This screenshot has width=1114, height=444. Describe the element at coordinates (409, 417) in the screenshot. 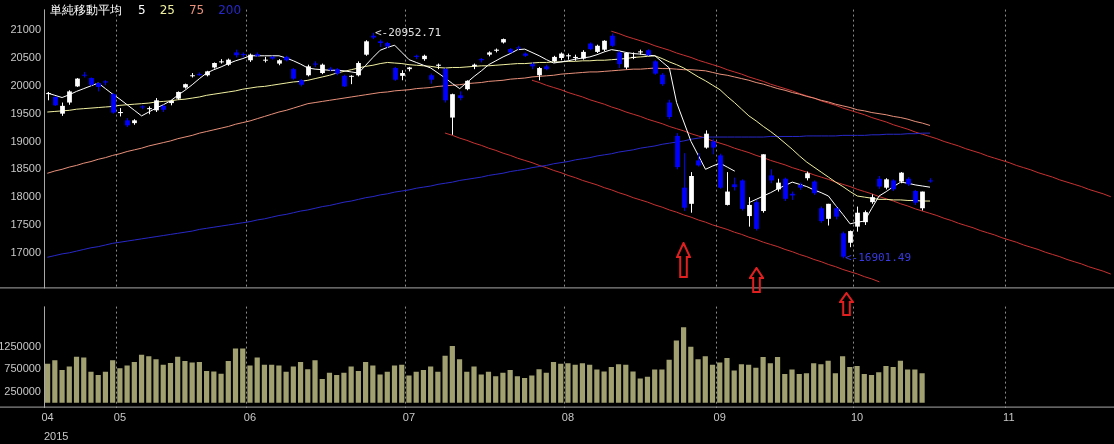

I see `x-tick-label: 07` at that location.